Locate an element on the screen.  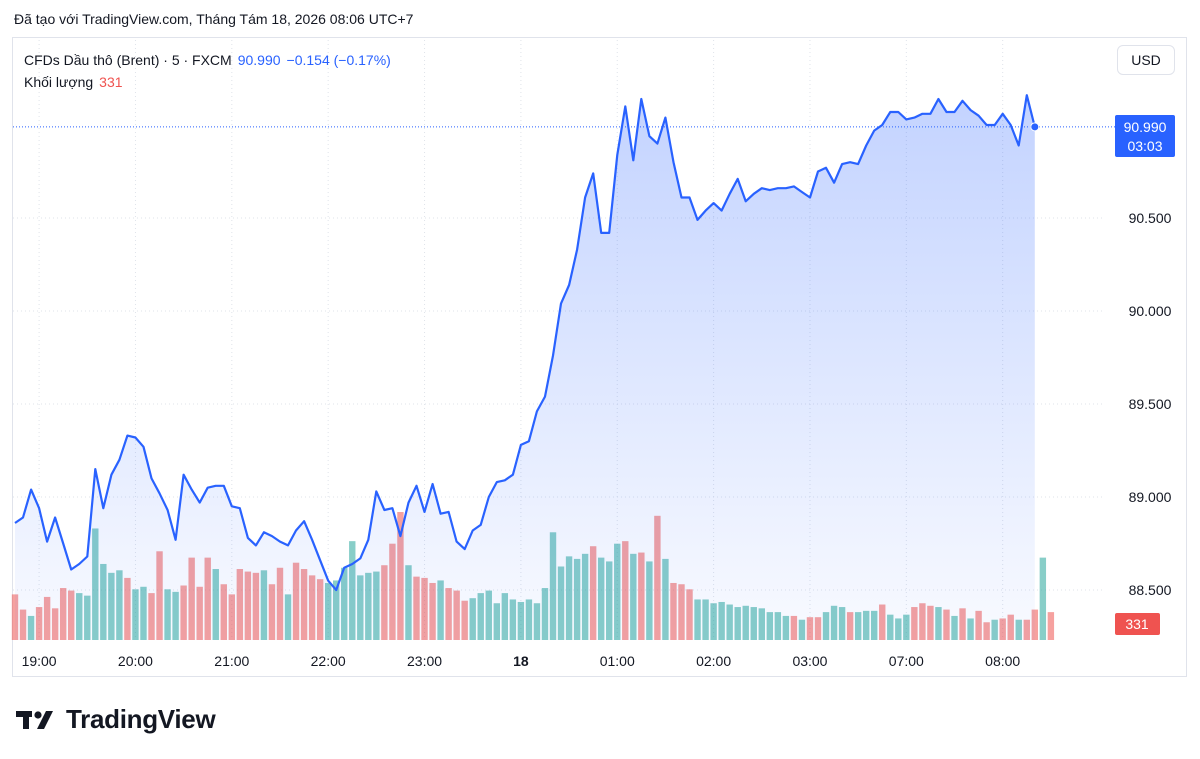
x-tick-label: 19:00 is located at coordinates (39, 661).